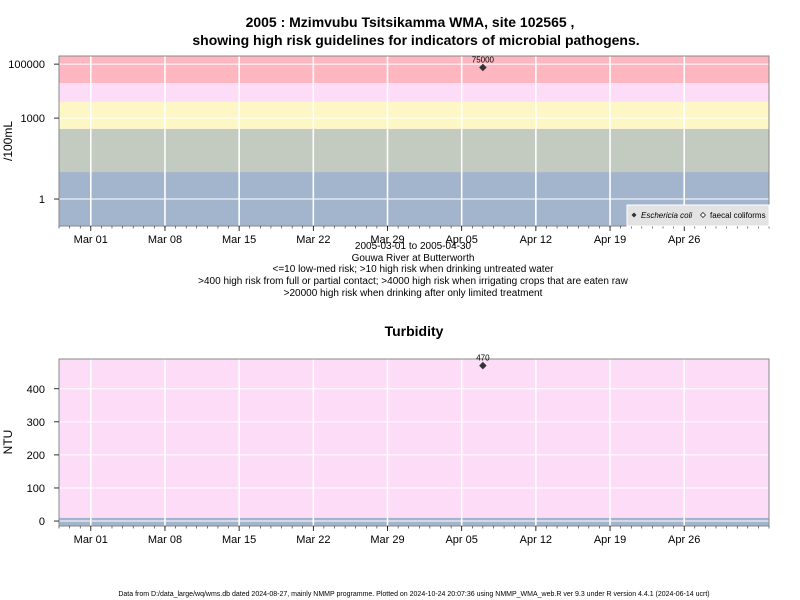  I want to click on y-tick-label: 200, so click(36, 456).